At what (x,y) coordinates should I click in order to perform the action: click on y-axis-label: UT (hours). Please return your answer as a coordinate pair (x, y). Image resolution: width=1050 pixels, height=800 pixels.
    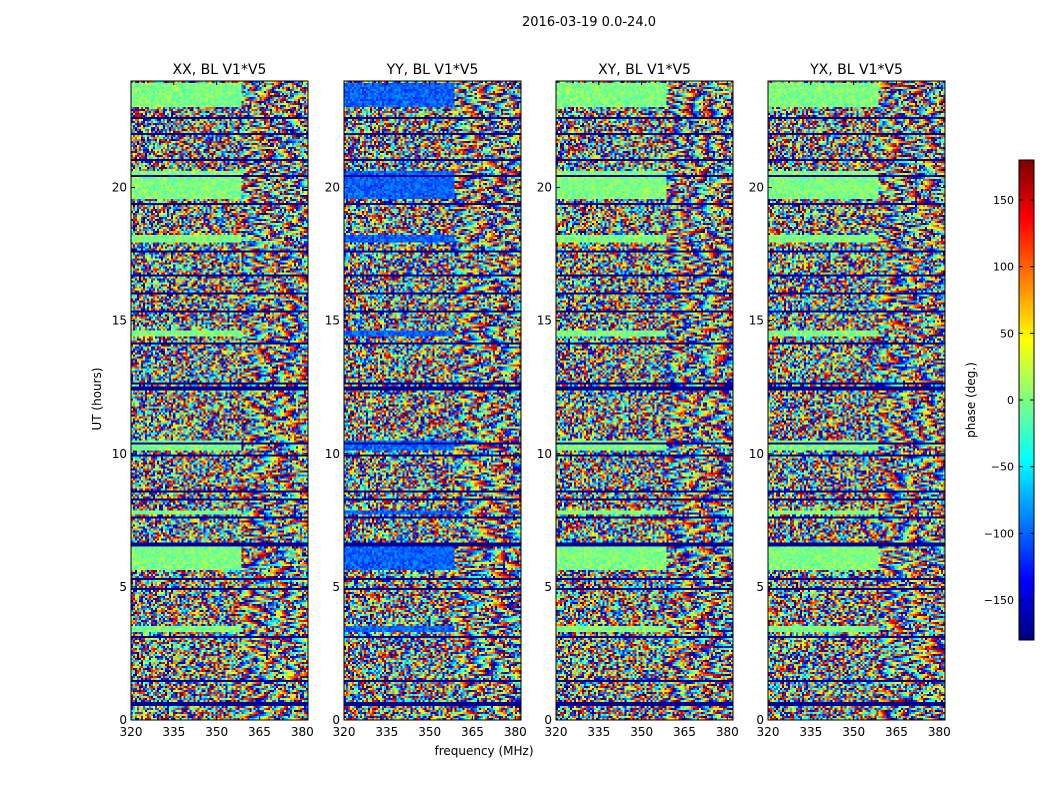
    Looking at the image, I should click on (97, 398).